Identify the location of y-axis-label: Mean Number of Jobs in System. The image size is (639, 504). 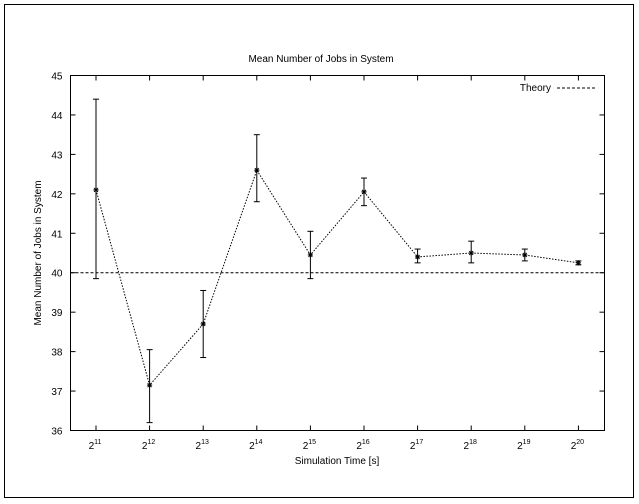
(38, 252).